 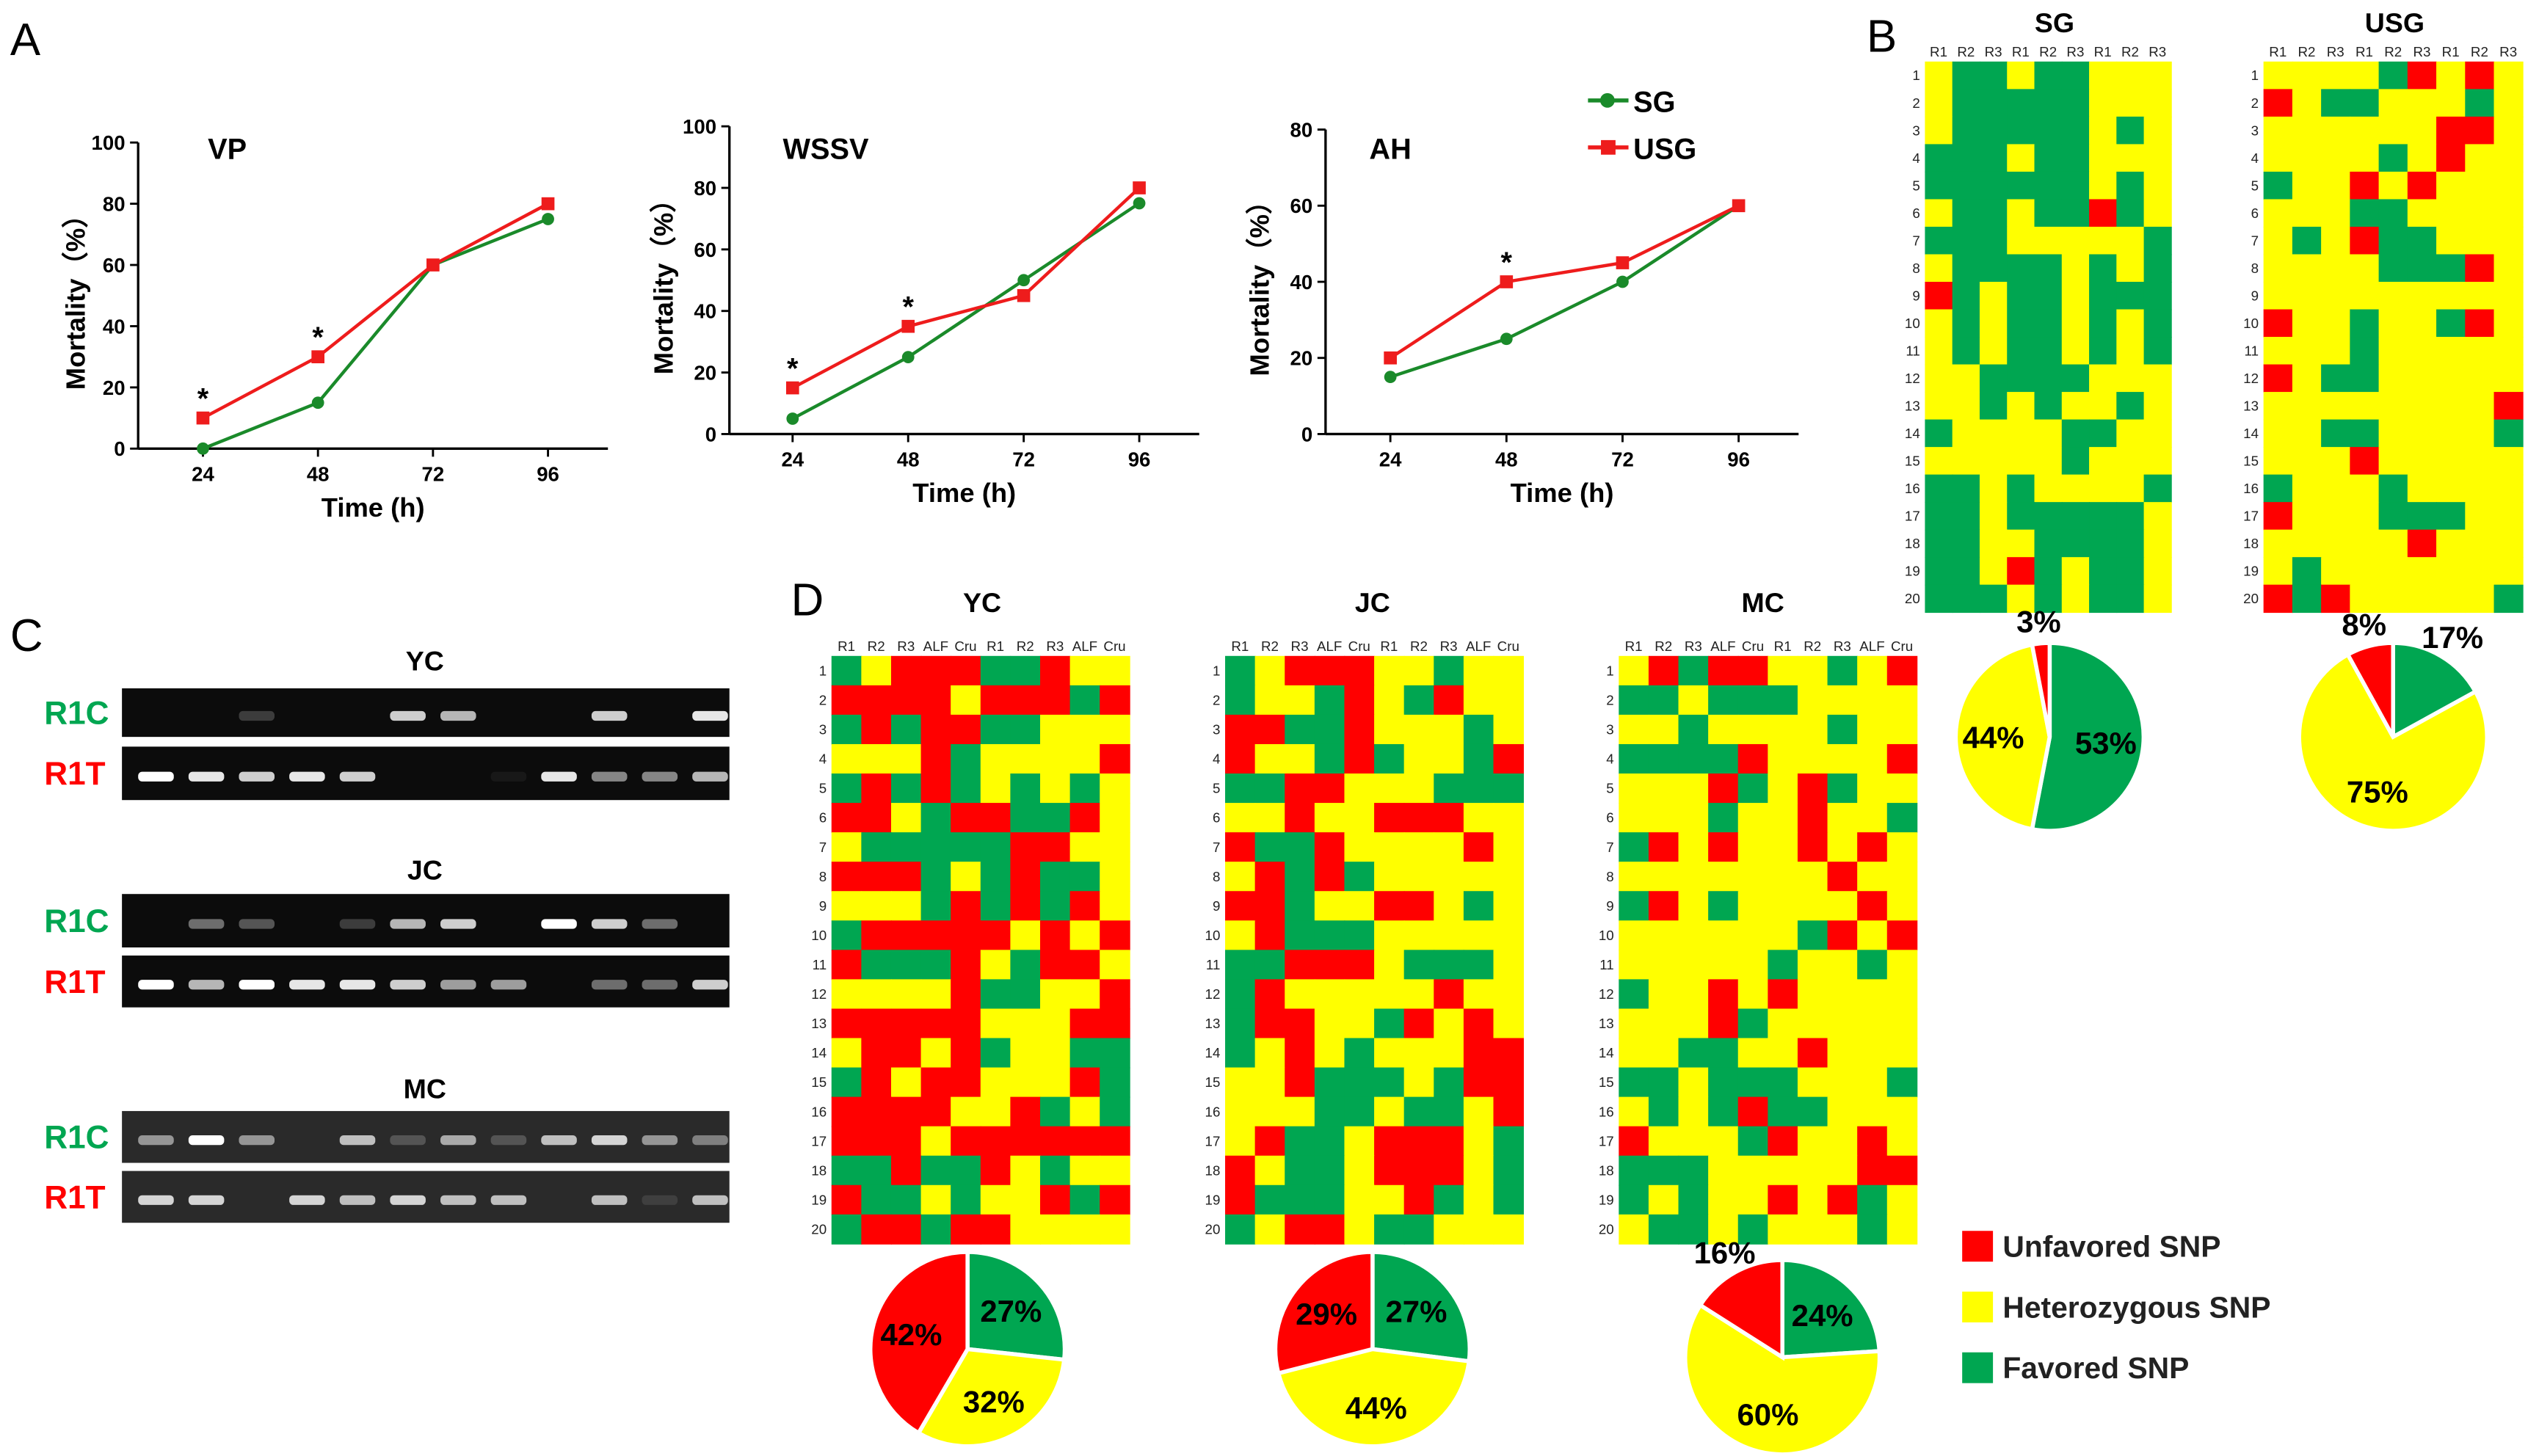 What do you see at coordinates (982, 602) in the screenshot?
I see `heatmap-title: YC` at bounding box center [982, 602].